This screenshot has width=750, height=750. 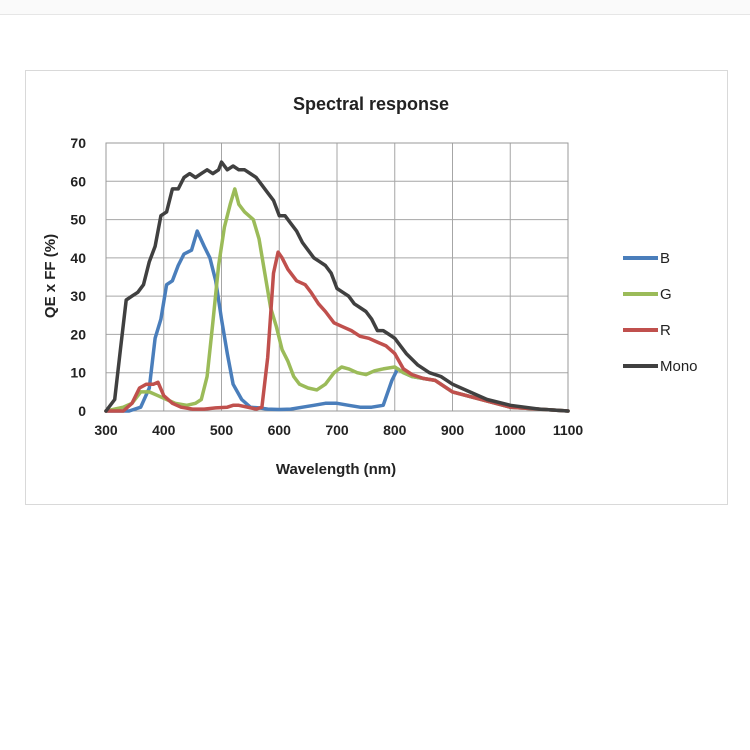 What do you see at coordinates (78, 258) in the screenshot?
I see `y-tick-label: 40` at bounding box center [78, 258].